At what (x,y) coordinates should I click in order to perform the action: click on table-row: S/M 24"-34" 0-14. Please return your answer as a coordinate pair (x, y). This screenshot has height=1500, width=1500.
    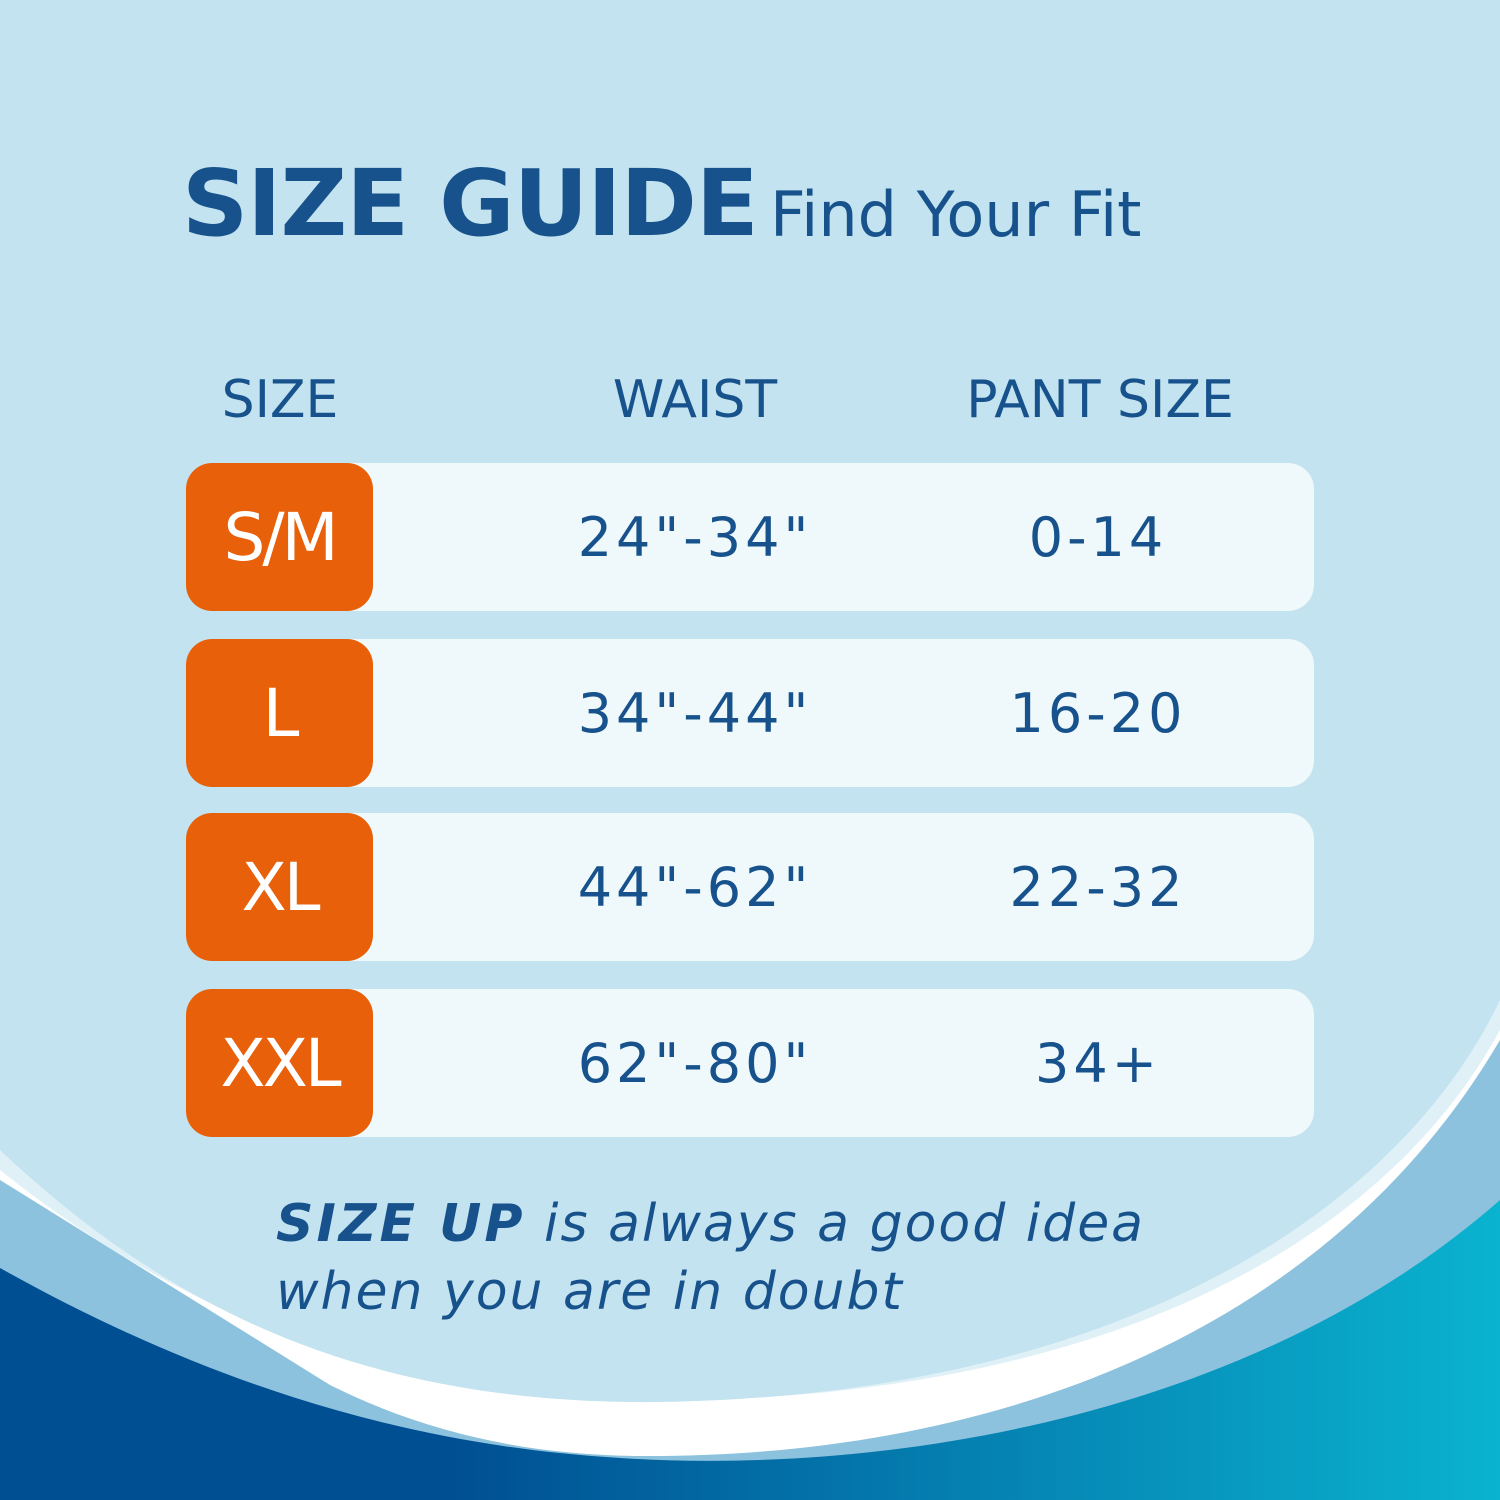
    Looking at the image, I should click on (750, 537).